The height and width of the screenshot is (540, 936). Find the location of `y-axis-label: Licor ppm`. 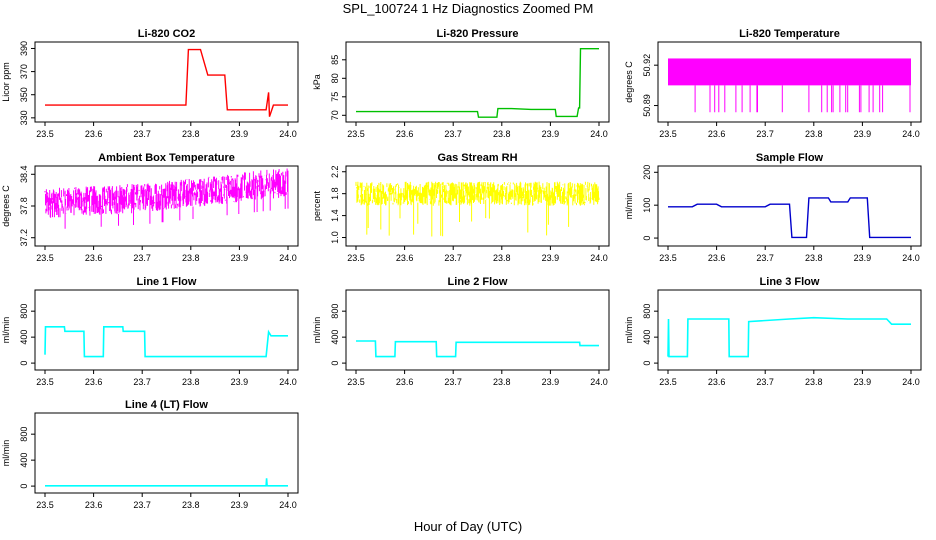

y-axis-label: Licor ppm is located at coordinates (6, 82).